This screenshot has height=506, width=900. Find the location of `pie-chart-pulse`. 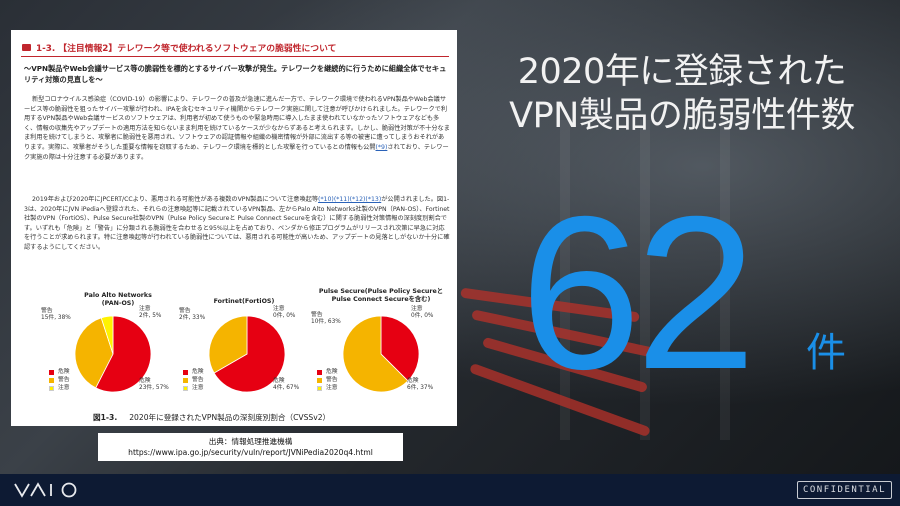

pie-chart-pulse is located at coordinates (381, 354).